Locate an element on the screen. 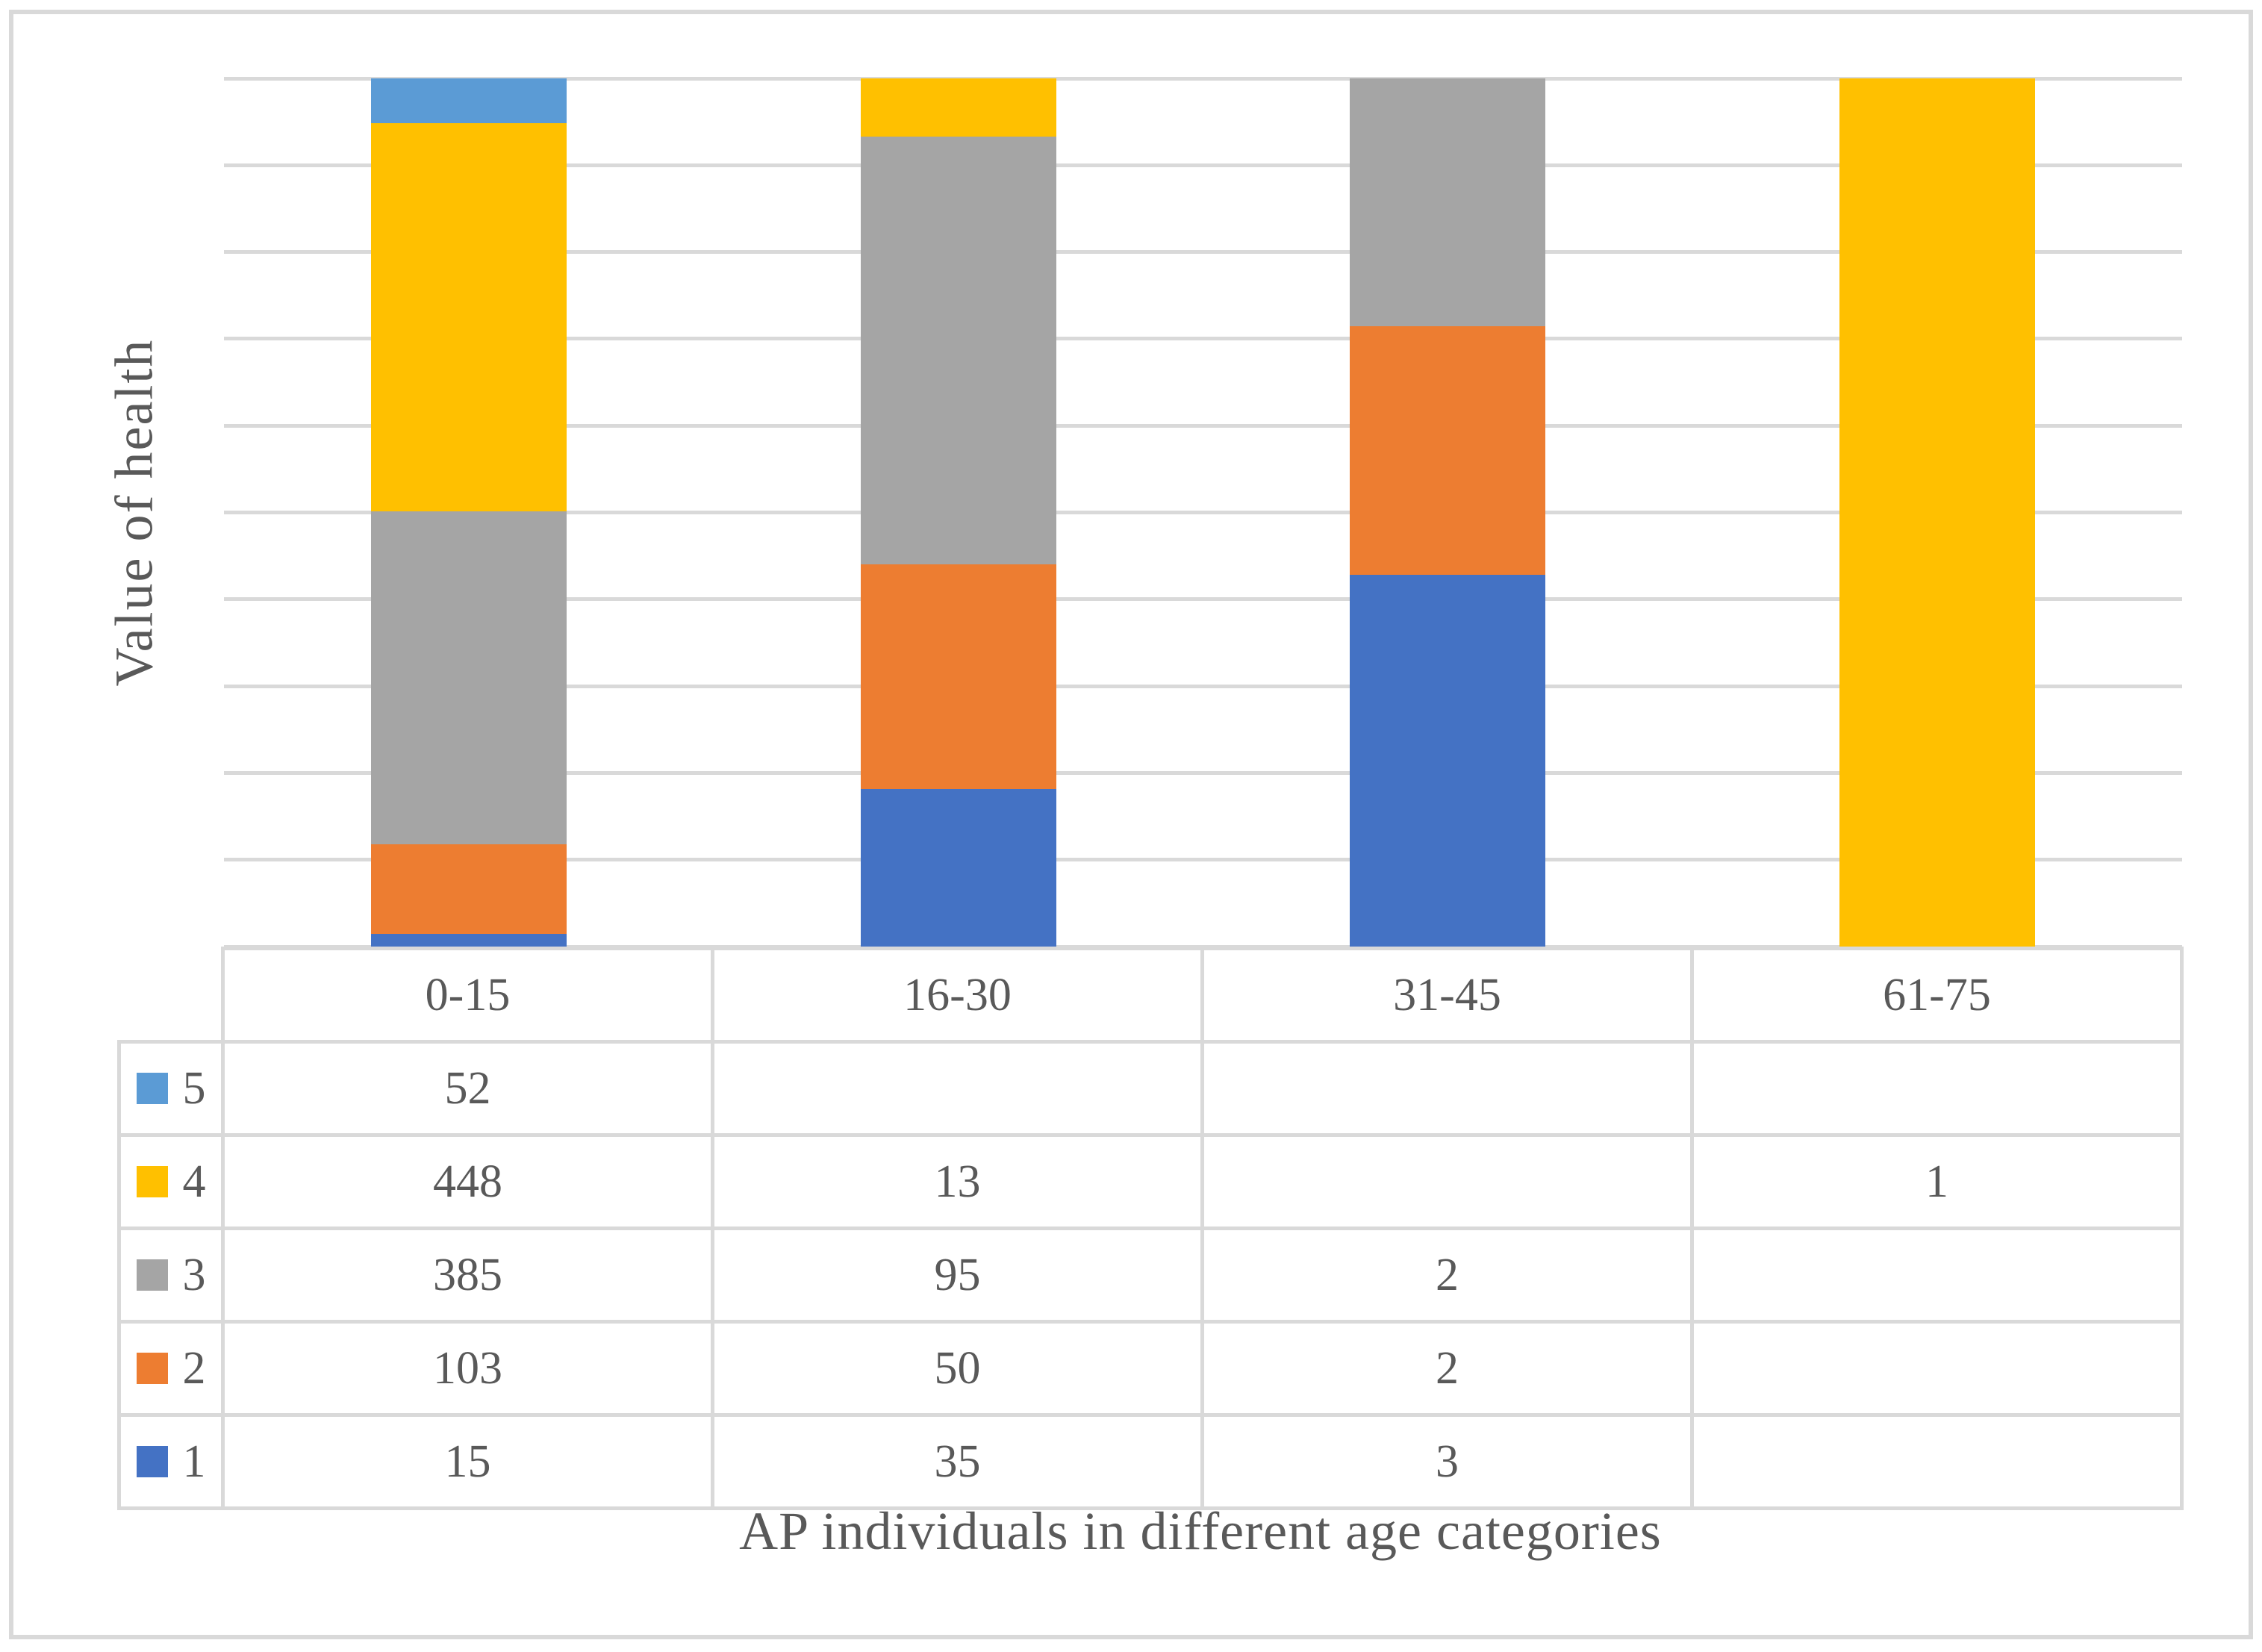 The width and height of the screenshot is (2262, 1652). table-row-series-5: 5 52 is located at coordinates (1150, 1088).